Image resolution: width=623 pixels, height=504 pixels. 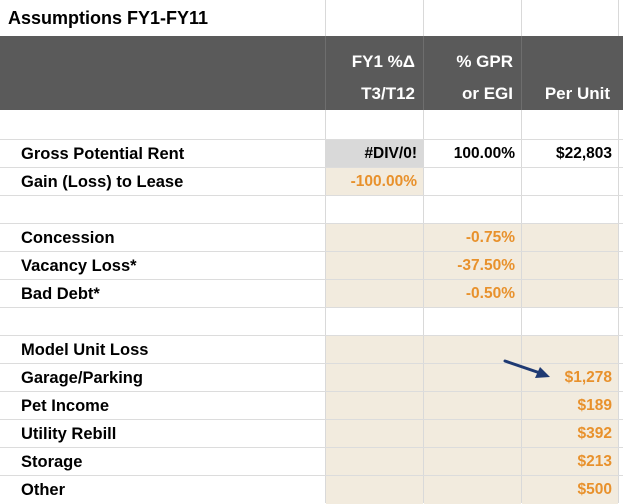 What do you see at coordinates (484, 153) in the screenshot?
I see `cell-gpr-pct: 100.00%` at bounding box center [484, 153].